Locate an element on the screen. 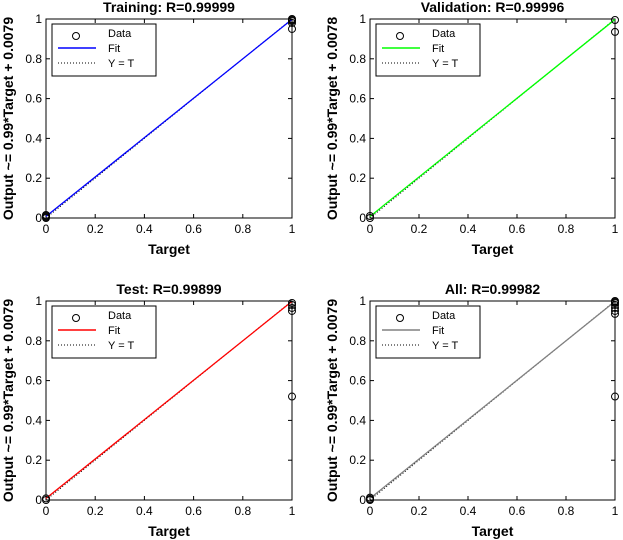  y-axis-label: Output ~= 0.99*Target + 0.0078 is located at coordinates (332, 118).